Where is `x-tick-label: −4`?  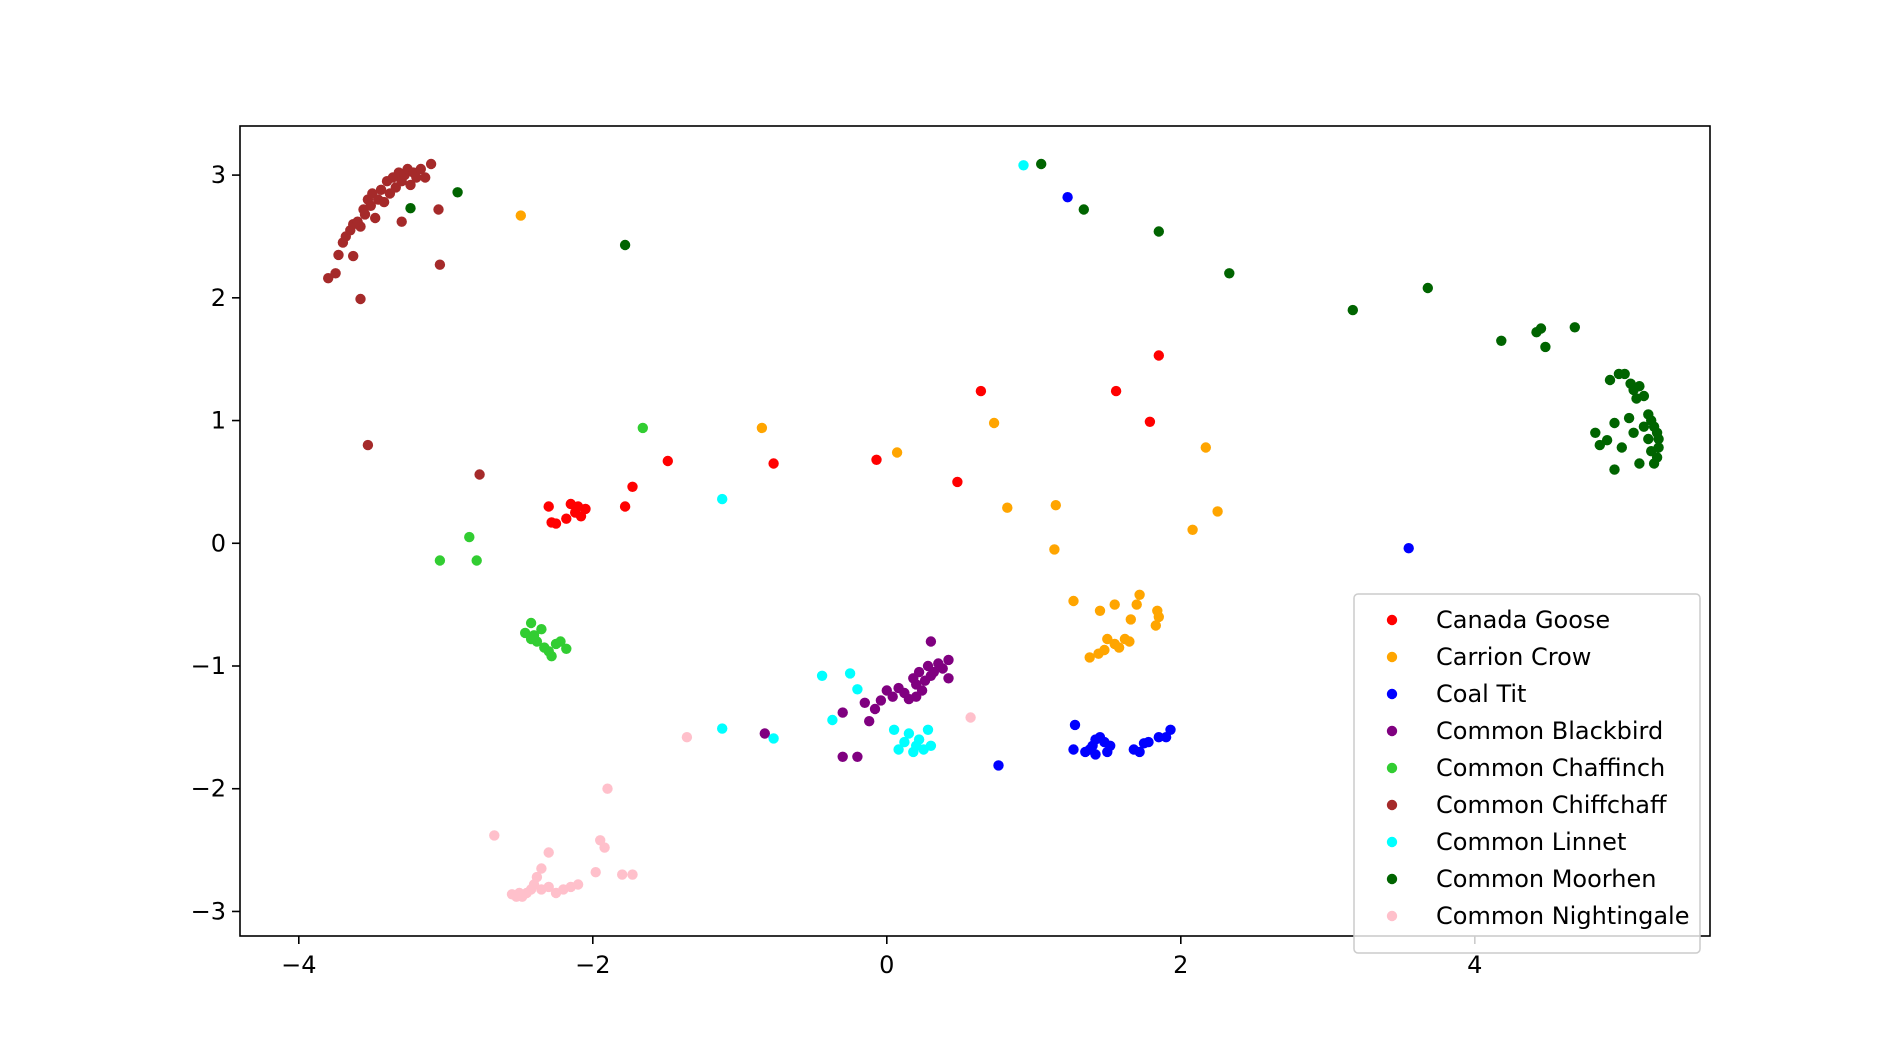 x-tick-label: −4 is located at coordinates (298, 965).